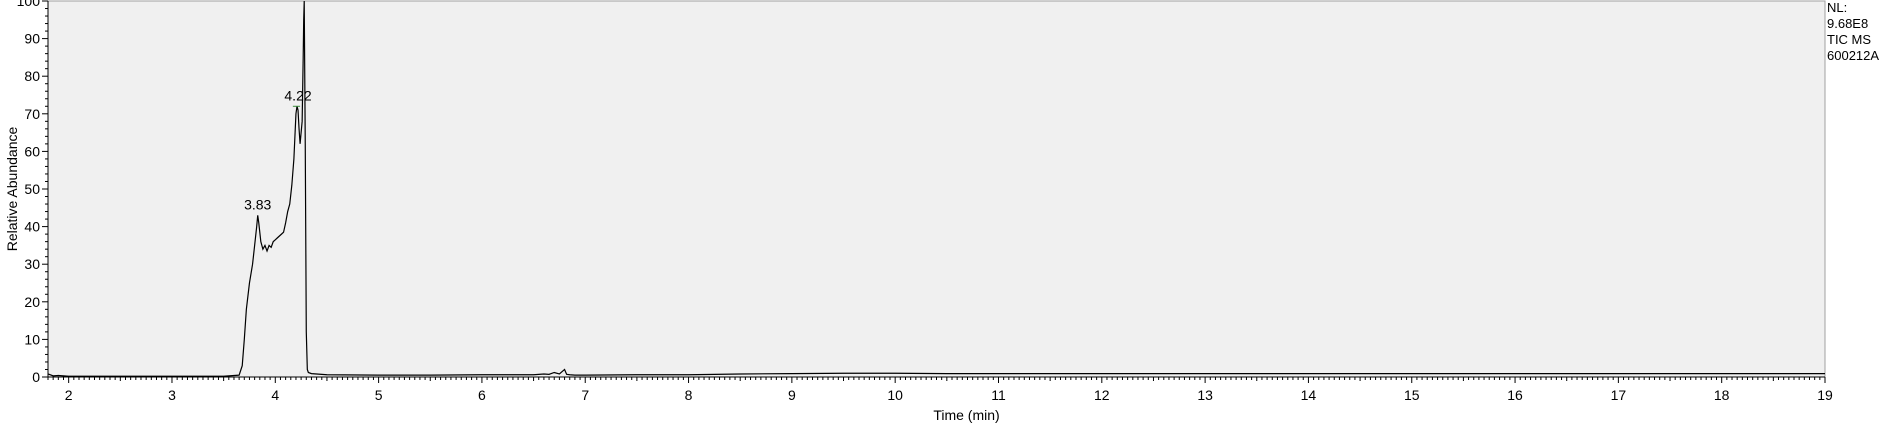  Describe the element at coordinates (585, 395) in the screenshot. I see `x-tick-label: 7` at that location.